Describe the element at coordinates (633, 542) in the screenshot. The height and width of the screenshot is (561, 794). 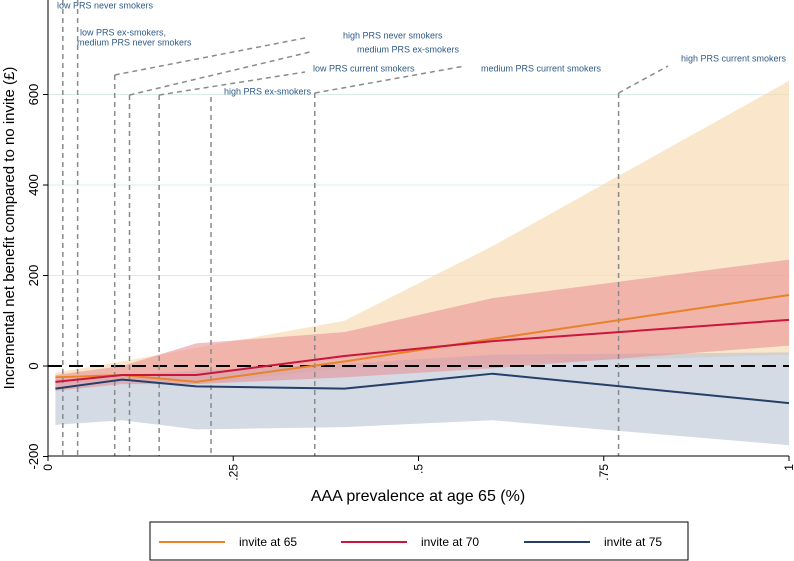
I see `legend-label-3: invite at 75` at that location.